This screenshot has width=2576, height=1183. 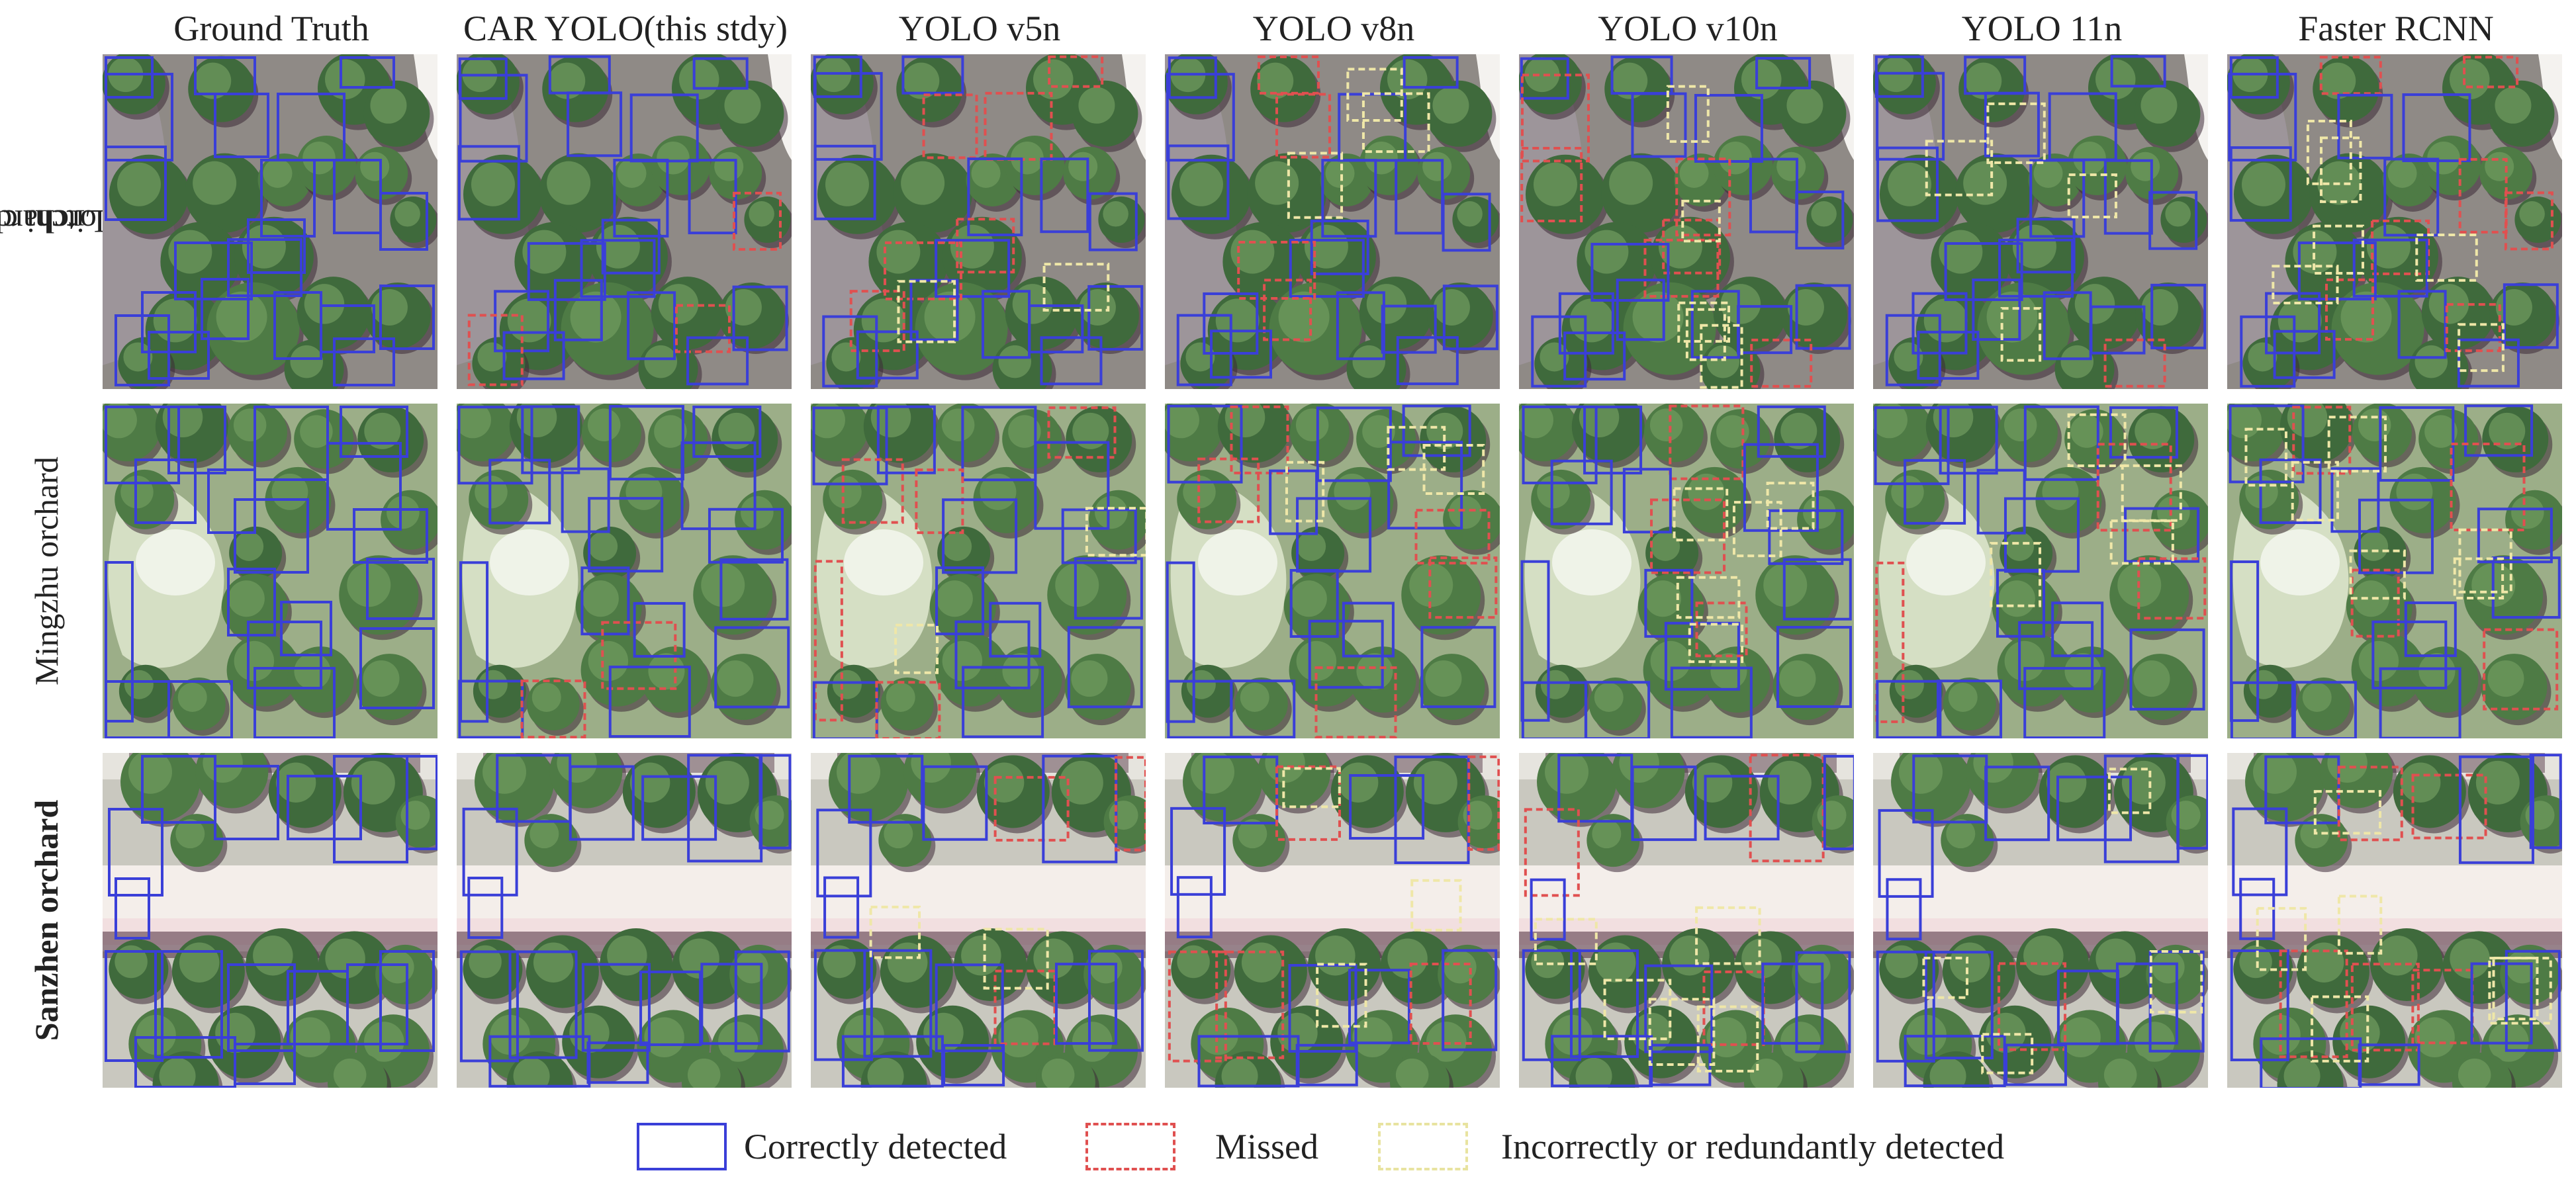 I want to click on aerial-image-sanzhen-car-yolo, so click(x=624, y=921).